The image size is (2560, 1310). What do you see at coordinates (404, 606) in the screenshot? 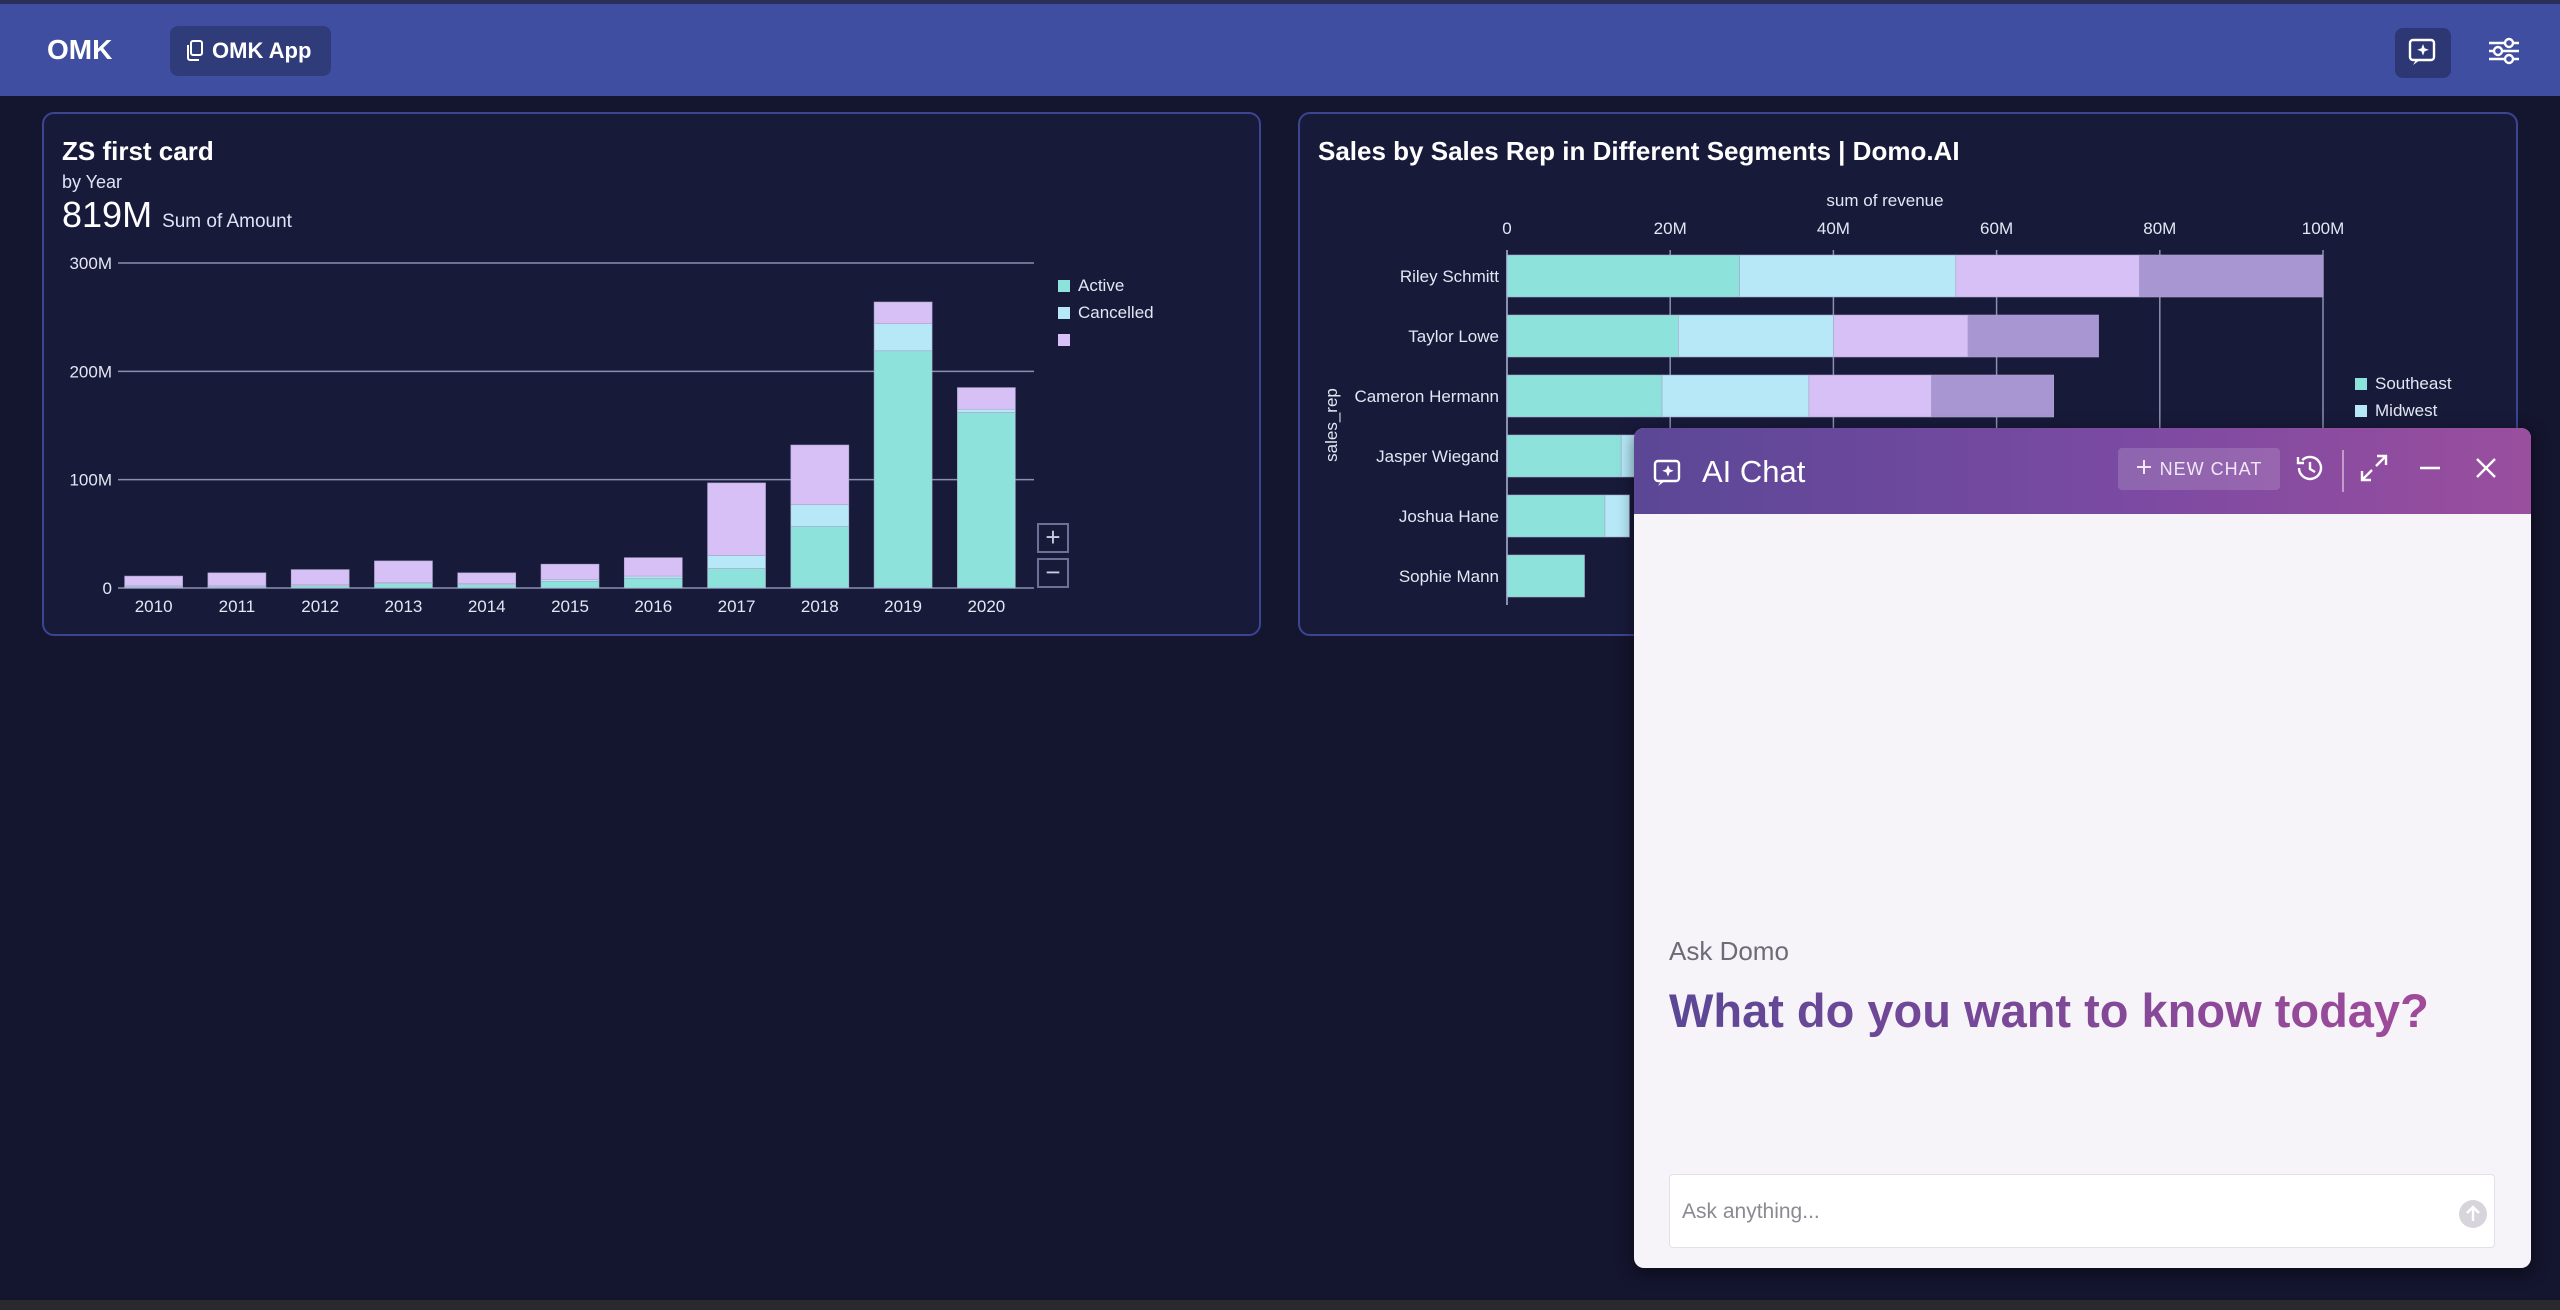
I see `x-tick-label: 2013` at bounding box center [404, 606].